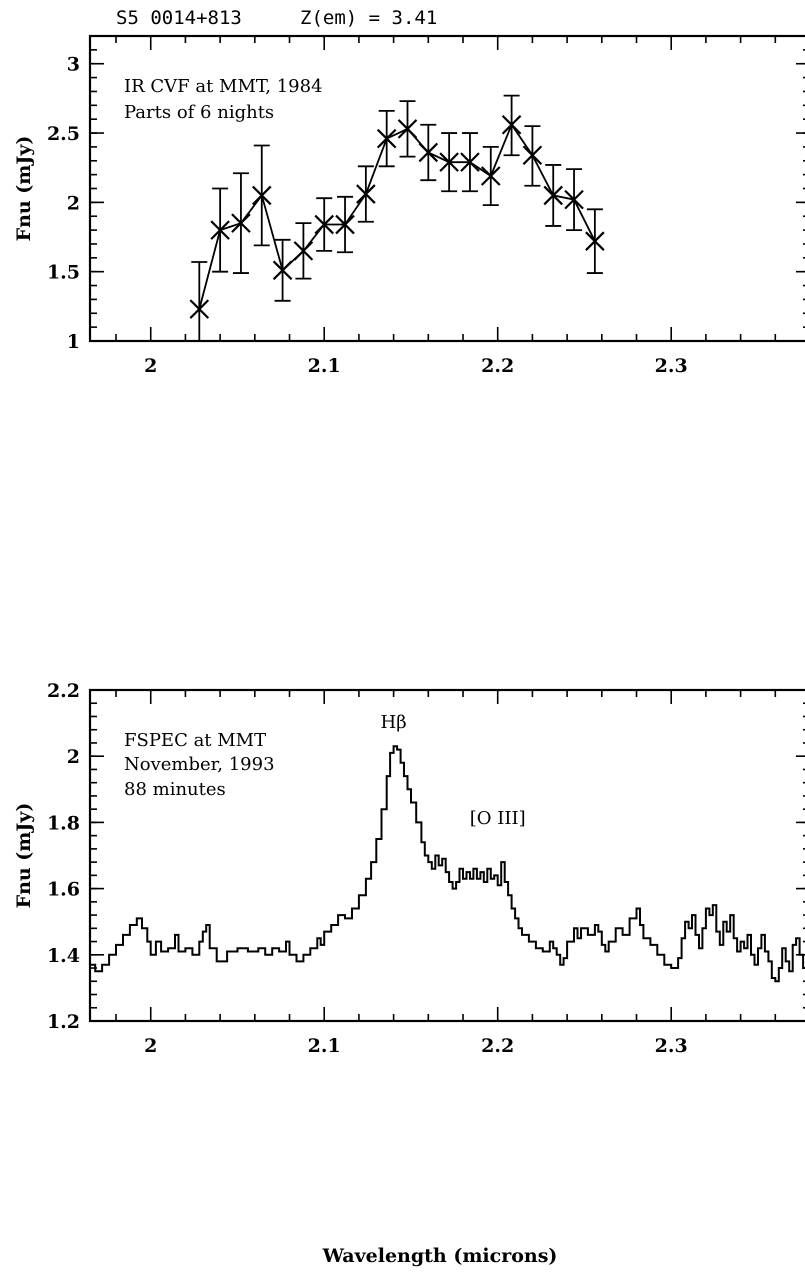 The height and width of the screenshot is (1279, 805). What do you see at coordinates (63, 890) in the screenshot?
I see `bottom-y-tick-label: 1.6` at bounding box center [63, 890].